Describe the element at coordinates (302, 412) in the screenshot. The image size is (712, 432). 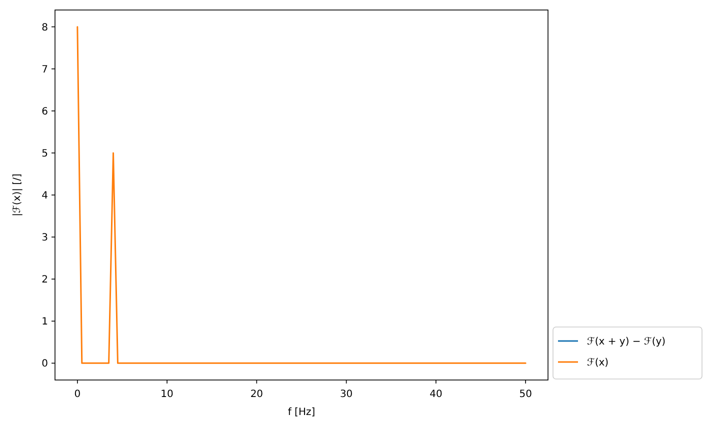
I see `x-axis-title: f [Hz]` at that location.